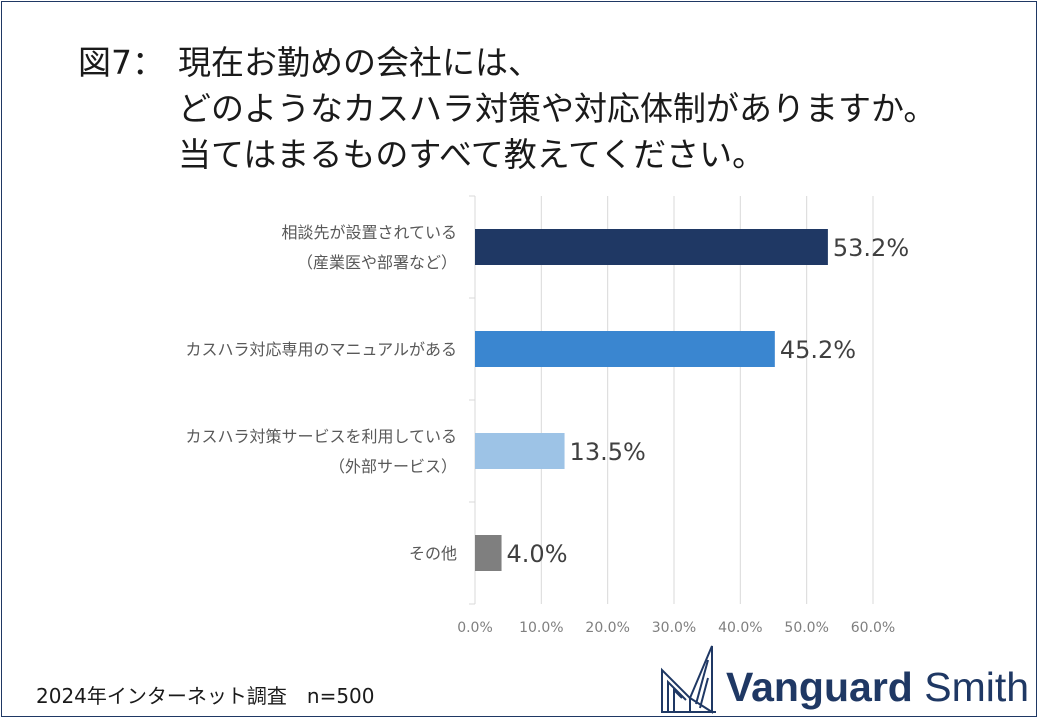  I want to click on x-tick-label: 50.0%, so click(806, 628).